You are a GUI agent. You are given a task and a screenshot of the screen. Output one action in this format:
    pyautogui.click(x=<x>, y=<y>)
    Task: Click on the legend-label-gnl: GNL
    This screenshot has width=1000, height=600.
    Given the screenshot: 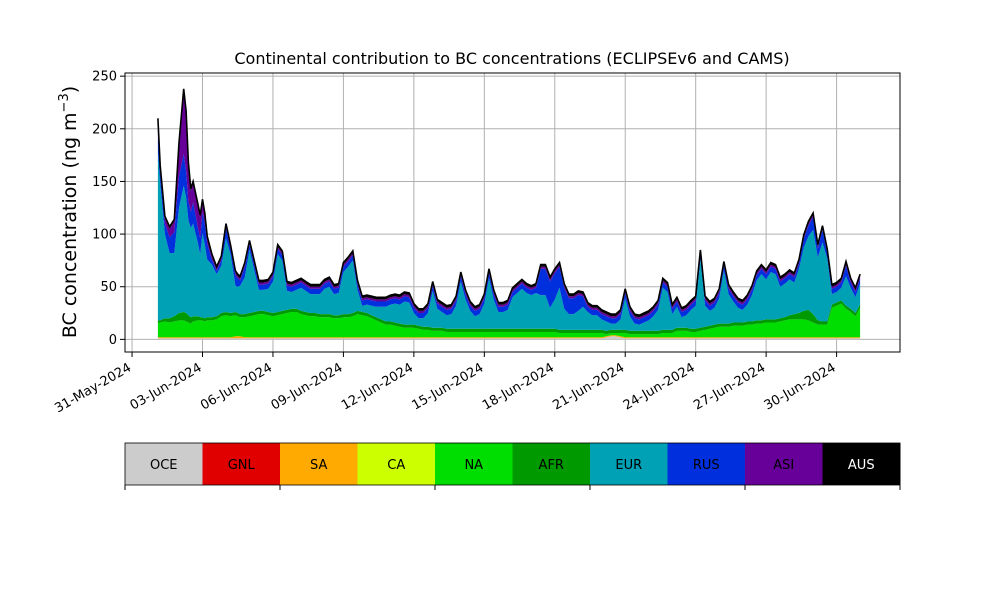 What is the action you would take?
    pyautogui.click(x=242, y=465)
    